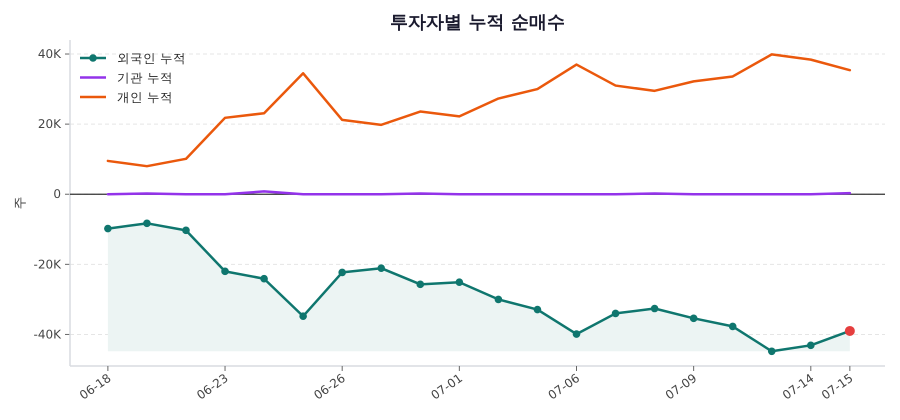 The image size is (900, 420). What do you see at coordinates (48, 264) in the screenshot?
I see `y-tick-label: -20K` at bounding box center [48, 264].